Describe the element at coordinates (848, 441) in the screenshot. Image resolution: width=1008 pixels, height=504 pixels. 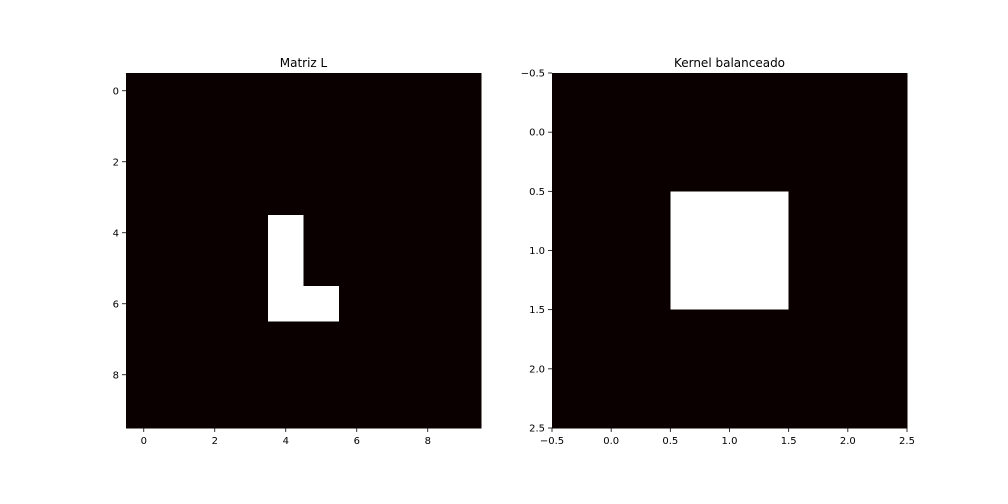
I see `x-tick-label: 2.0` at that location.